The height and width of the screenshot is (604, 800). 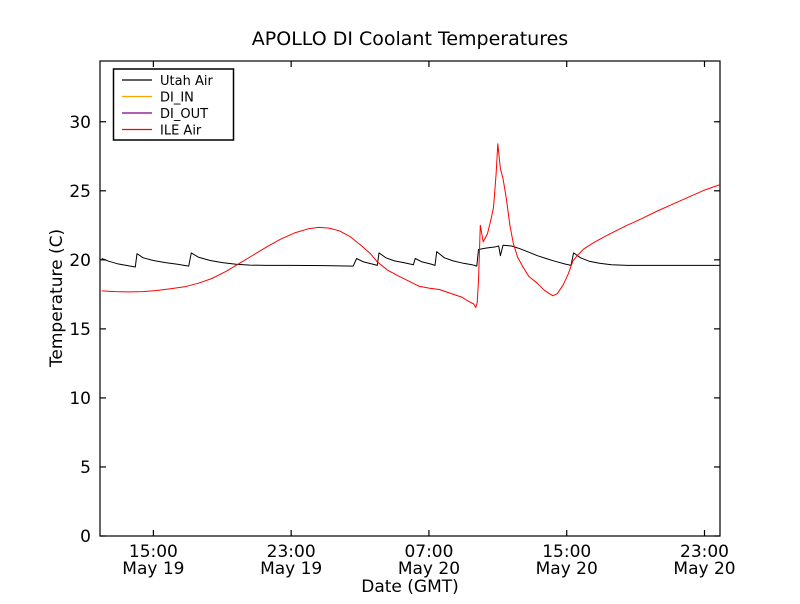 I want to click on legend-entry-ile-air: ILE Air, so click(x=162, y=131).